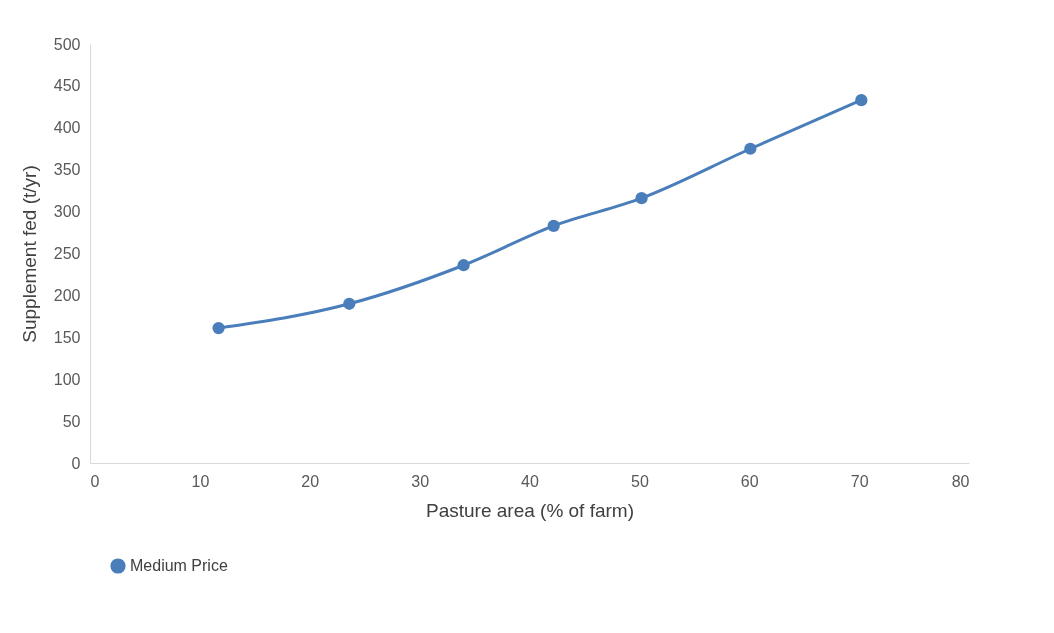  I want to click on y-tick-label: 300, so click(67, 212).